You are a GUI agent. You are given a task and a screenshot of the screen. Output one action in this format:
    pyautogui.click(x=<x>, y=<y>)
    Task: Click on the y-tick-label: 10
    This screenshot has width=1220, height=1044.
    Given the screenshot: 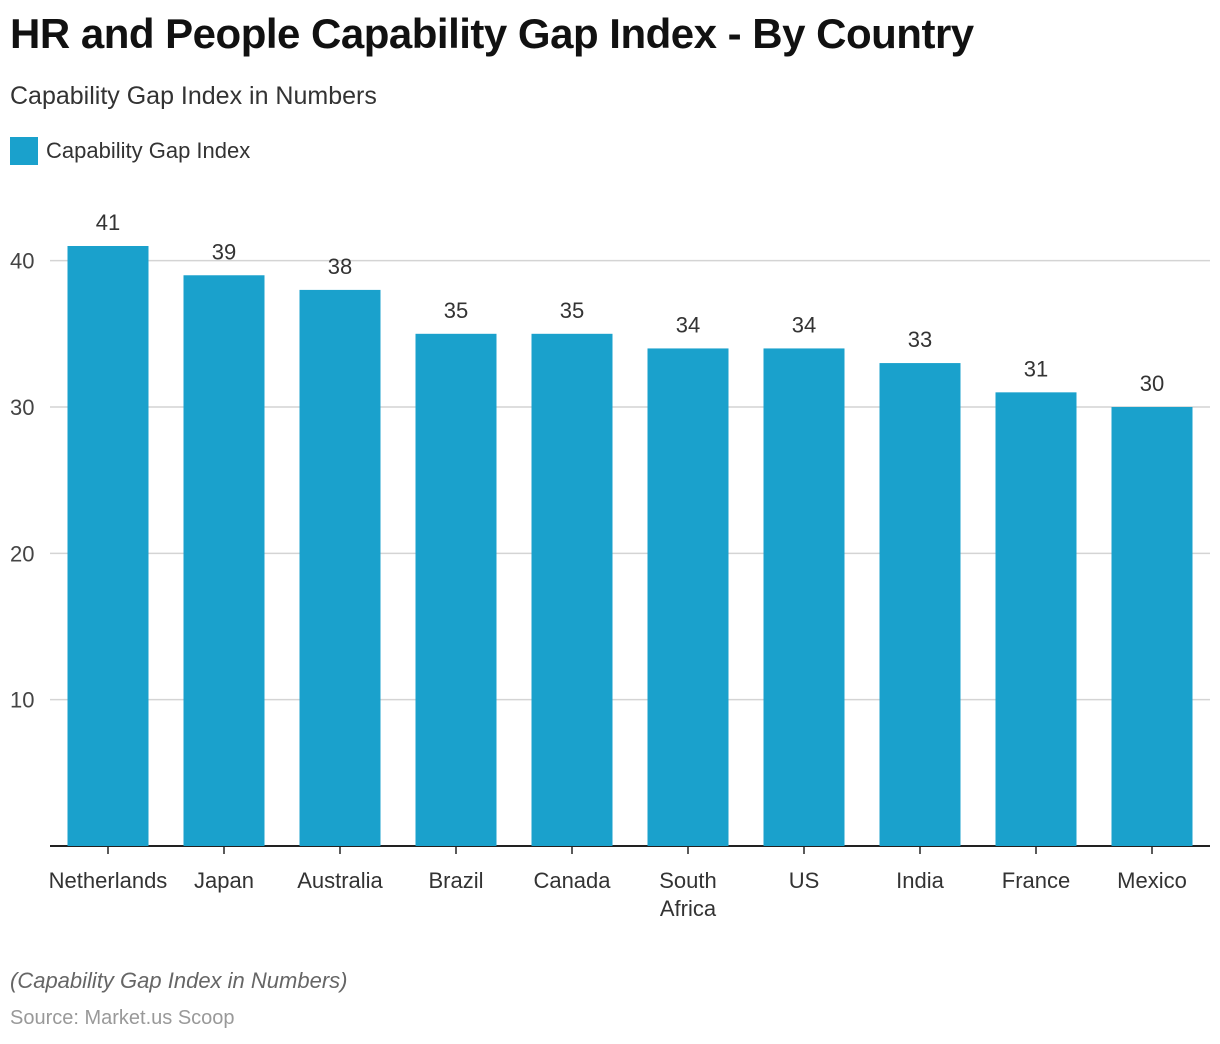 What is the action you would take?
    pyautogui.click(x=22, y=700)
    